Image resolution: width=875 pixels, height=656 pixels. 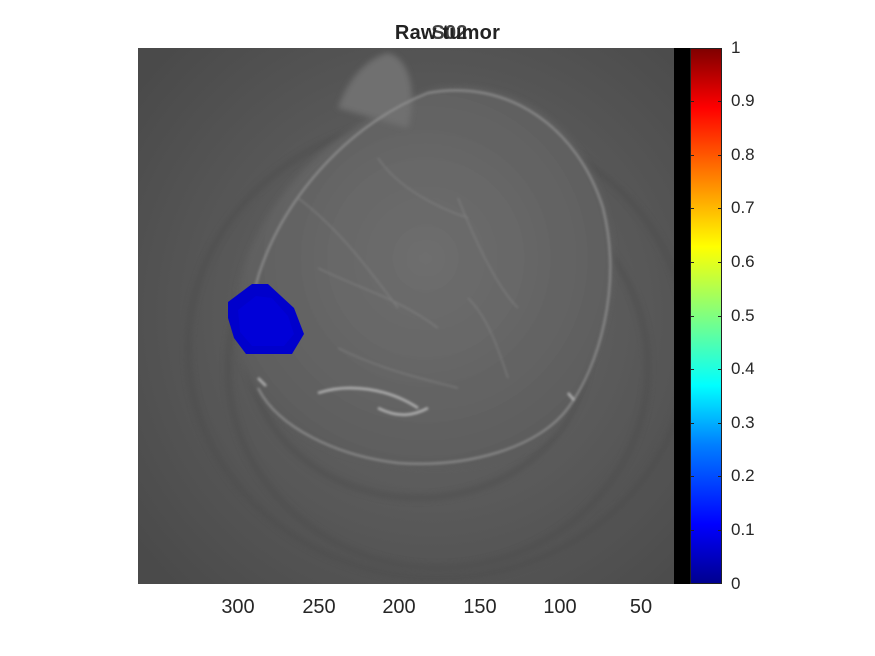 What do you see at coordinates (559, 607) in the screenshot?
I see `x-tick-label: 100` at bounding box center [559, 607].